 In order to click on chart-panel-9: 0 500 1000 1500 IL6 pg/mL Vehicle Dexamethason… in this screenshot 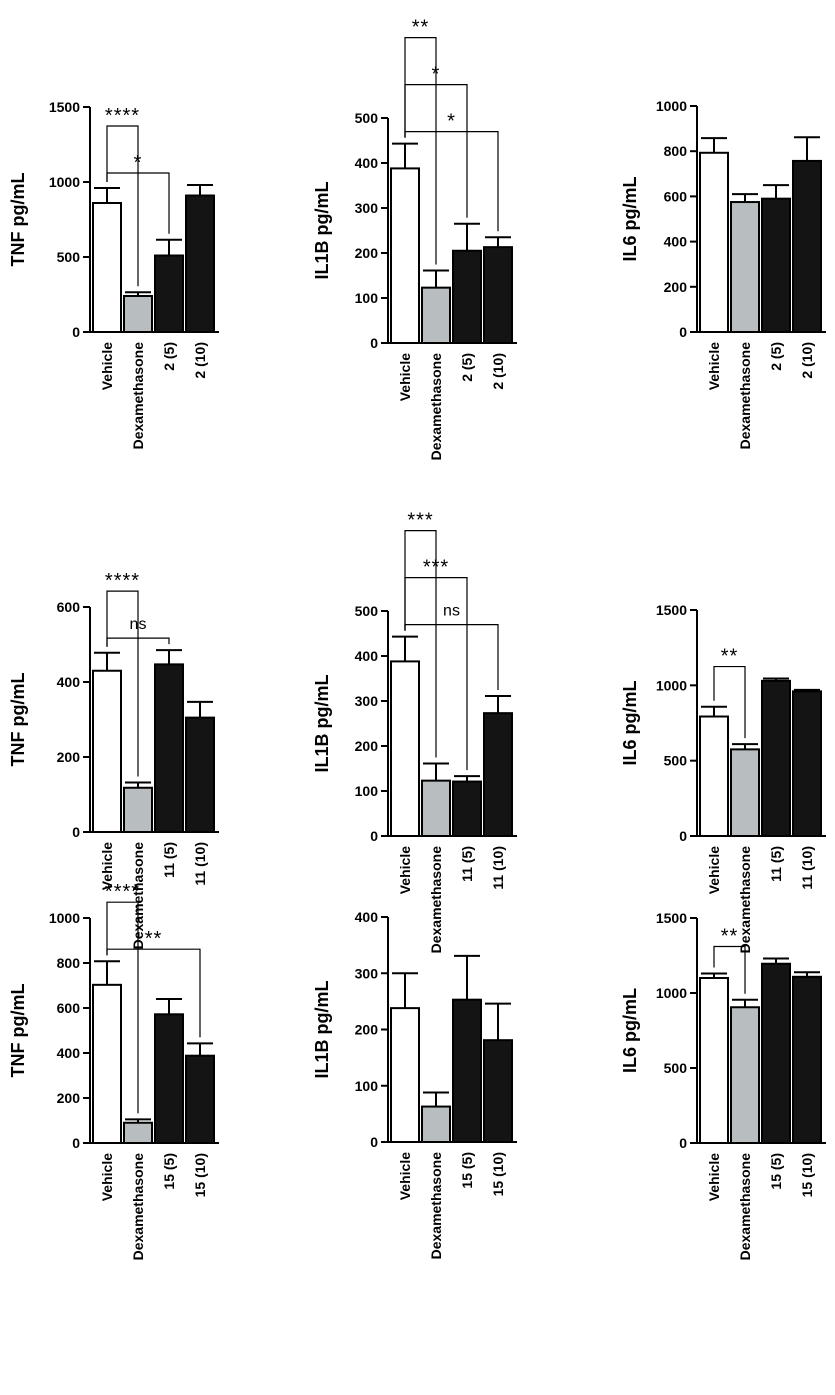, I will do `click(723, 1085)`.